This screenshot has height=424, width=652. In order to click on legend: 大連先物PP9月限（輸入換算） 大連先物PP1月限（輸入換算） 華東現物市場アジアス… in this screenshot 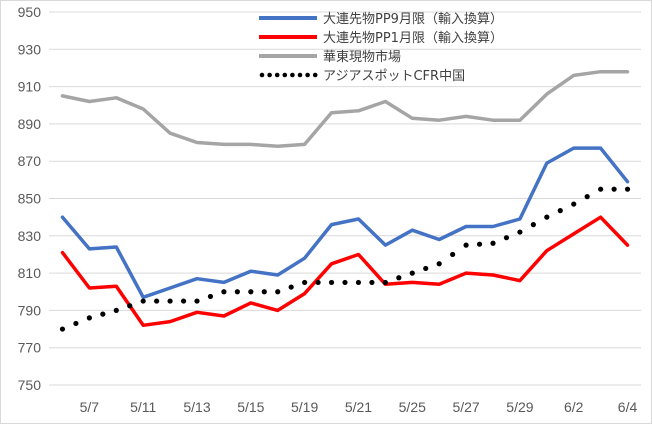, I will do `click(381, 48)`.